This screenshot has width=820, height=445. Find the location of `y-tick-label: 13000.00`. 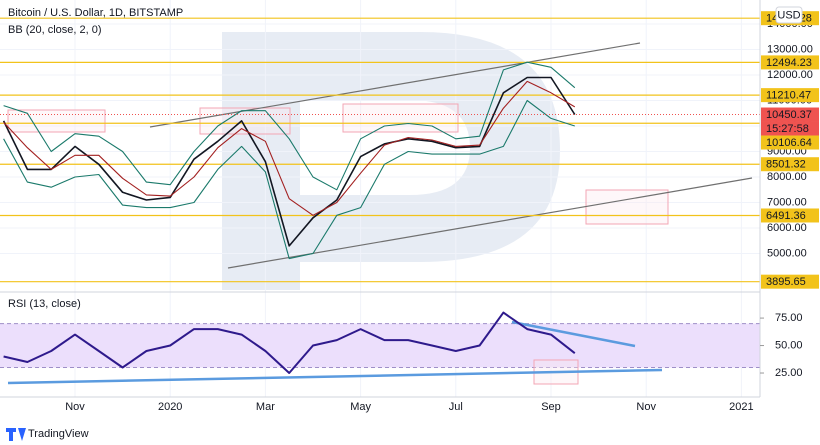

y-tick-label: 13000.00 is located at coordinates (790, 49).